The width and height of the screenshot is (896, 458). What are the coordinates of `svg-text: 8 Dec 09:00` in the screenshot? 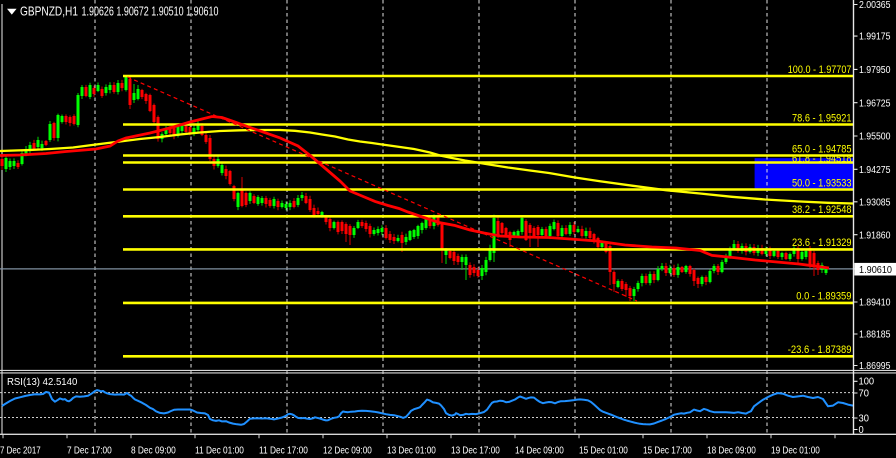 It's located at (153, 451).